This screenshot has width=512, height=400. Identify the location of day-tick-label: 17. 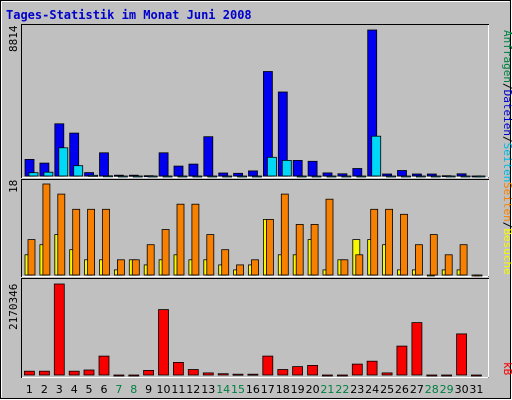
(268, 389).